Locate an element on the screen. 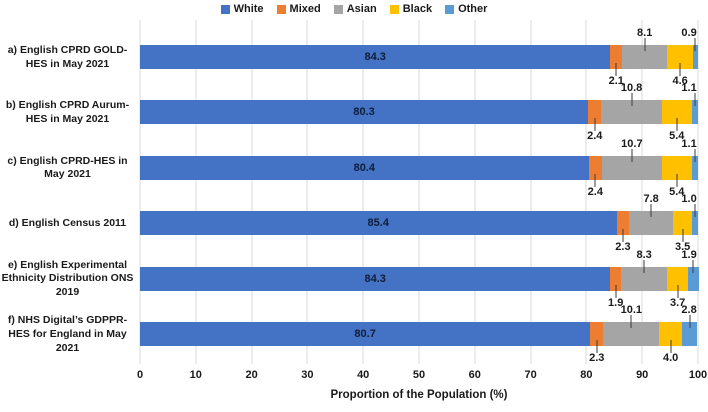  legend-label: Black is located at coordinates (417, 9).